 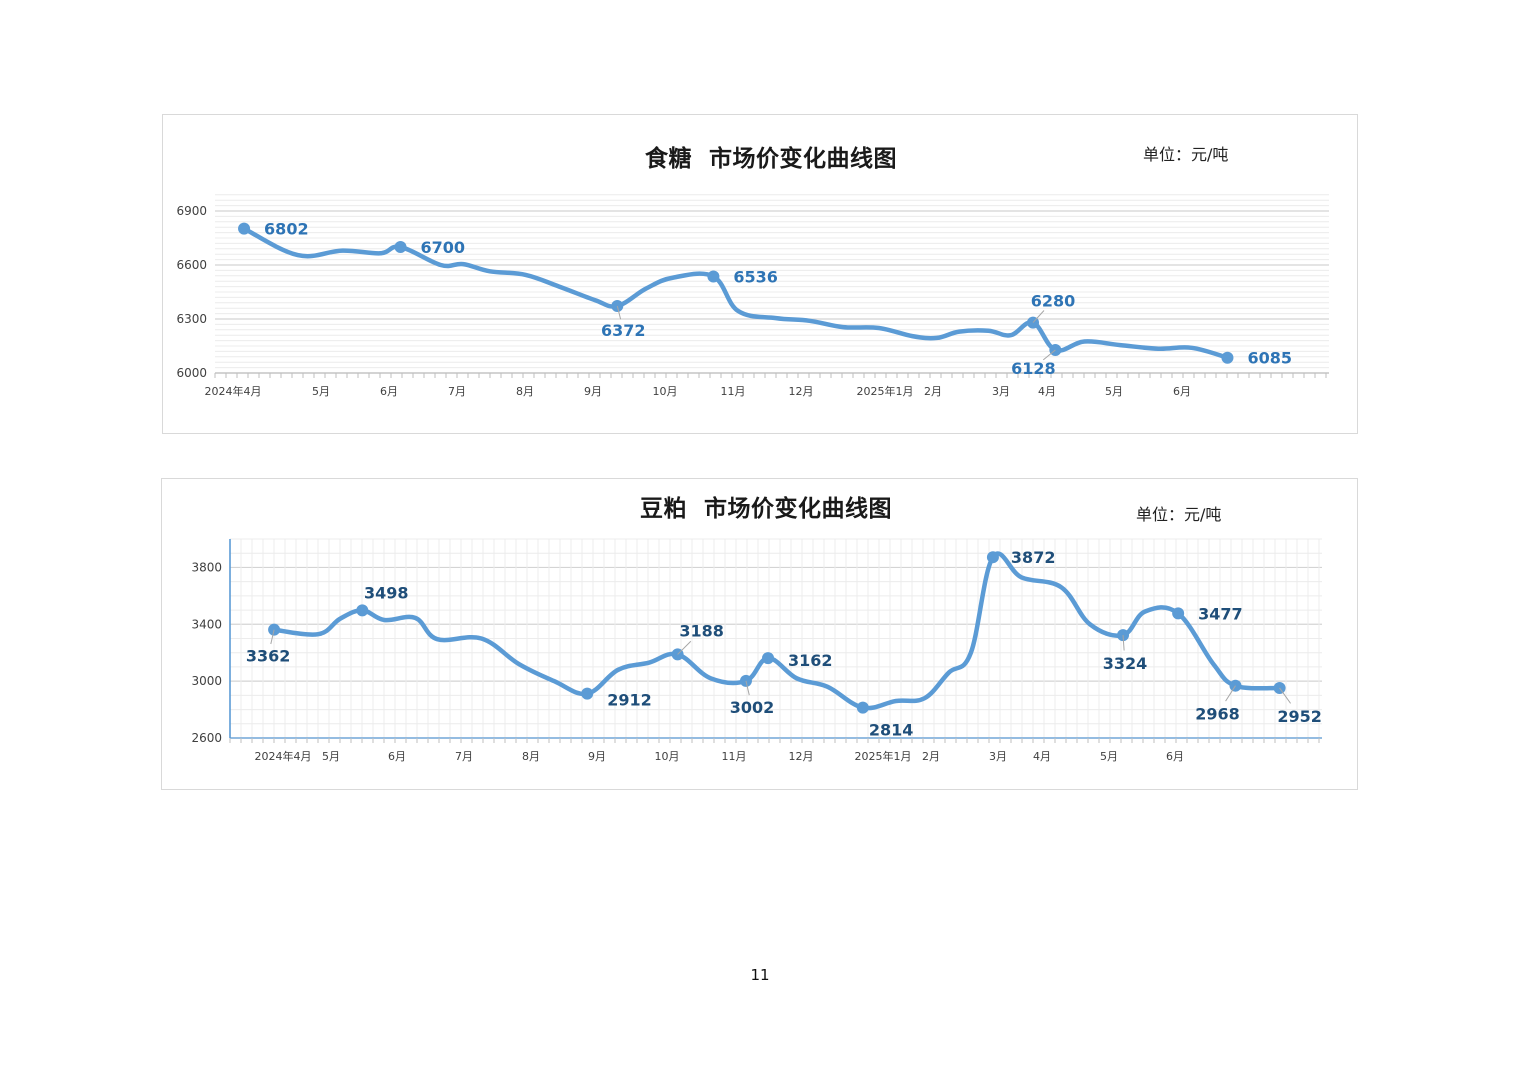 What do you see at coordinates (206, 681) in the screenshot?
I see `y-tick-label: 3000` at bounding box center [206, 681].